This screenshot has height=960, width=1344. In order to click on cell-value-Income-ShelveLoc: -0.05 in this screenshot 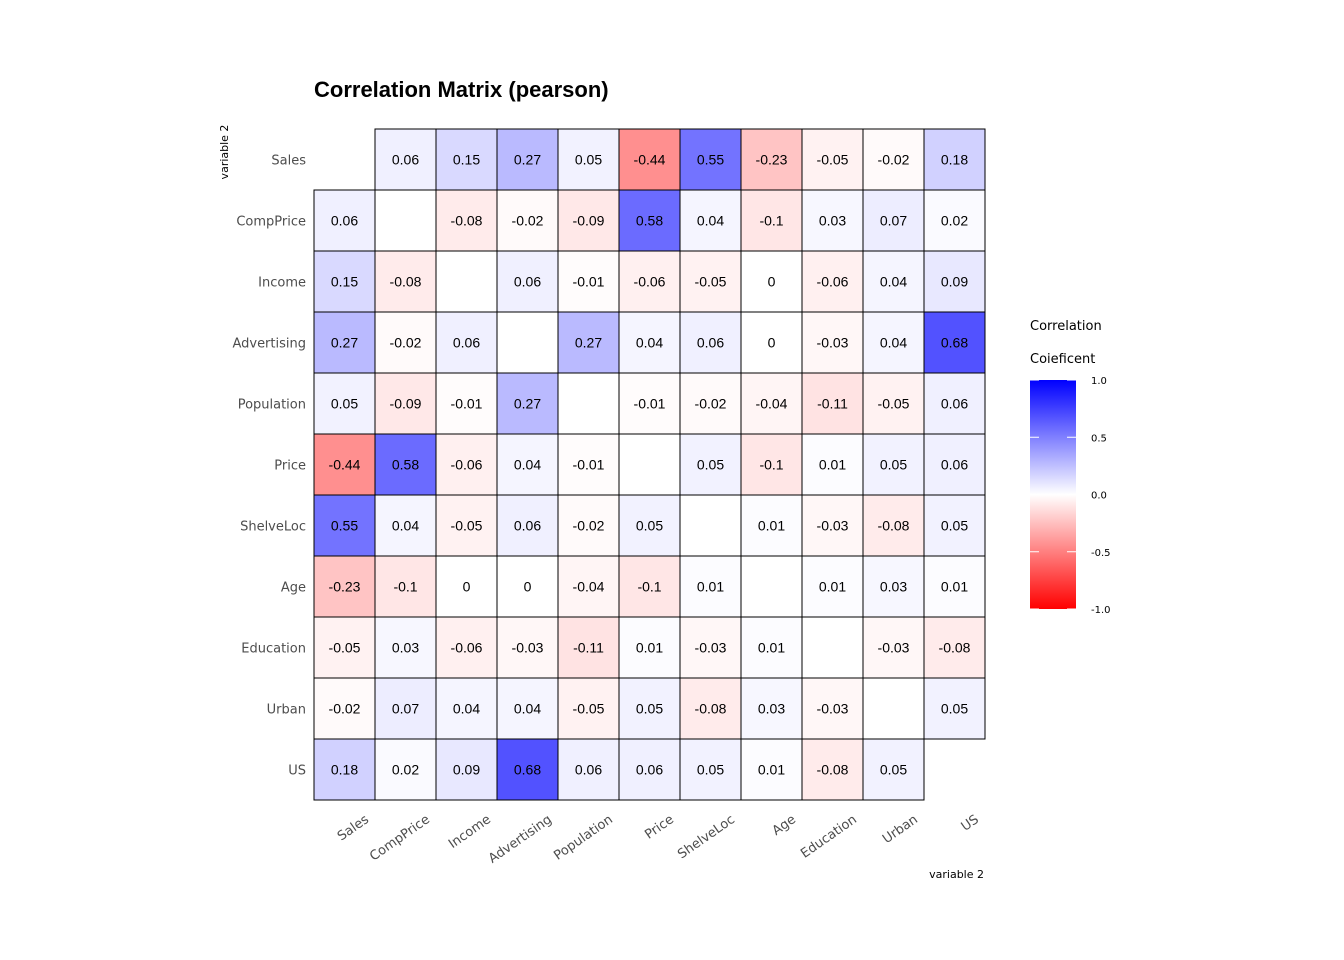, I will do `click(711, 282)`.